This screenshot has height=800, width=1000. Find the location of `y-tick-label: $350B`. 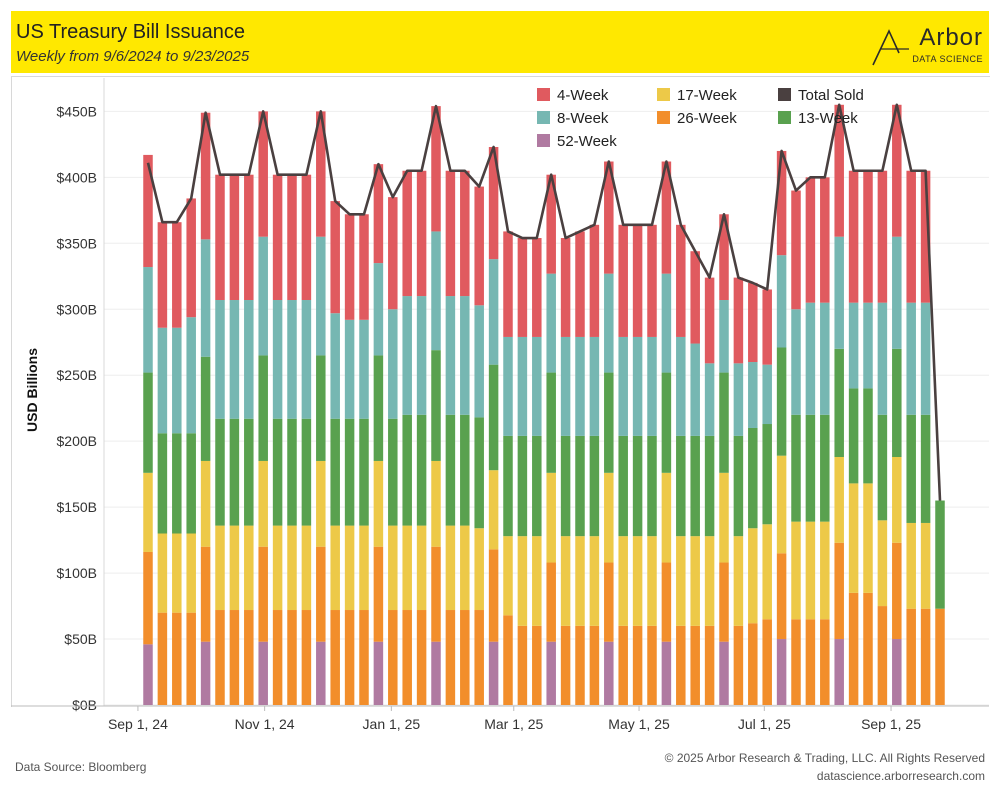

y-tick-label: $350B is located at coordinates (77, 243).